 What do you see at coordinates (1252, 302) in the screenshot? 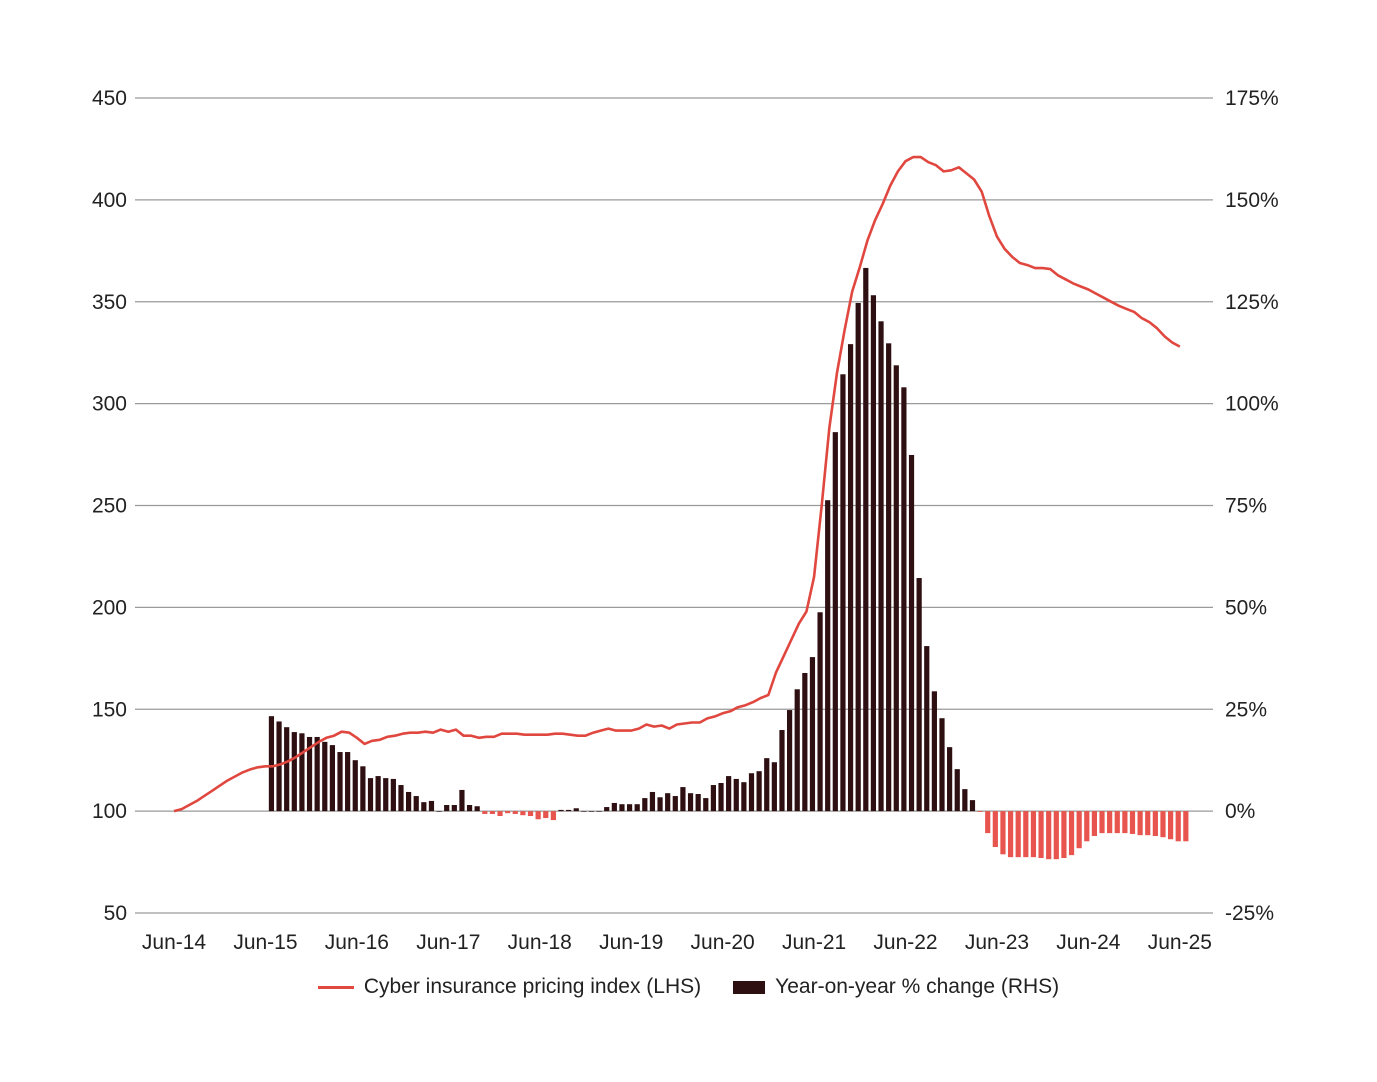
I see `right-tick-label: 125%` at bounding box center [1252, 302].